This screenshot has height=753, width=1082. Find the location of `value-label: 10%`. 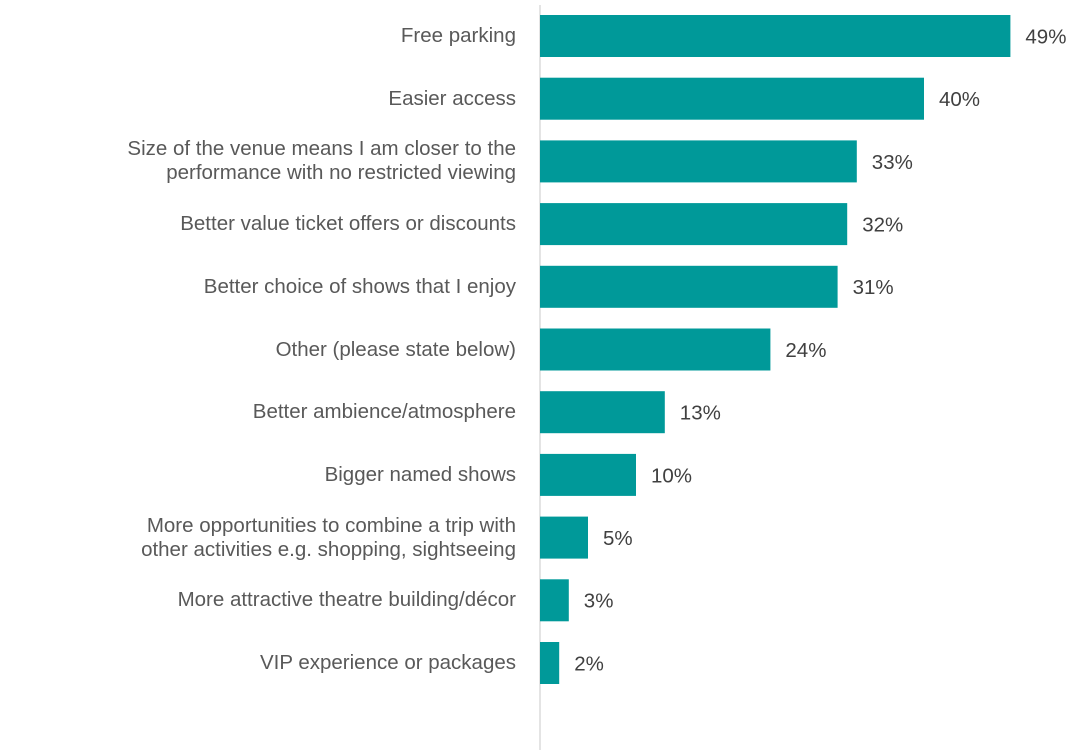

value-label: 10% is located at coordinates (671, 475).